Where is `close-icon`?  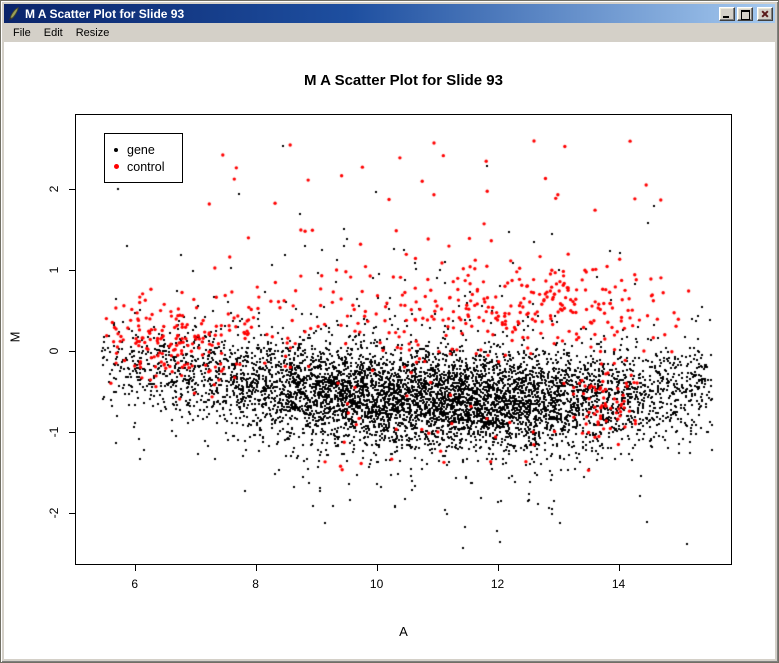 close-icon is located at coordinates (765, 13).